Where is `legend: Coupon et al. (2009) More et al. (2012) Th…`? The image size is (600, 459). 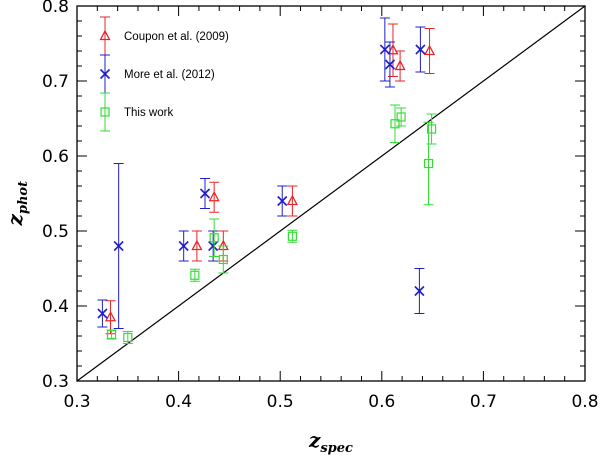
legend: Coupon et al. (2009) More et al. (2012) Th… is located at coordinates (164, 74).